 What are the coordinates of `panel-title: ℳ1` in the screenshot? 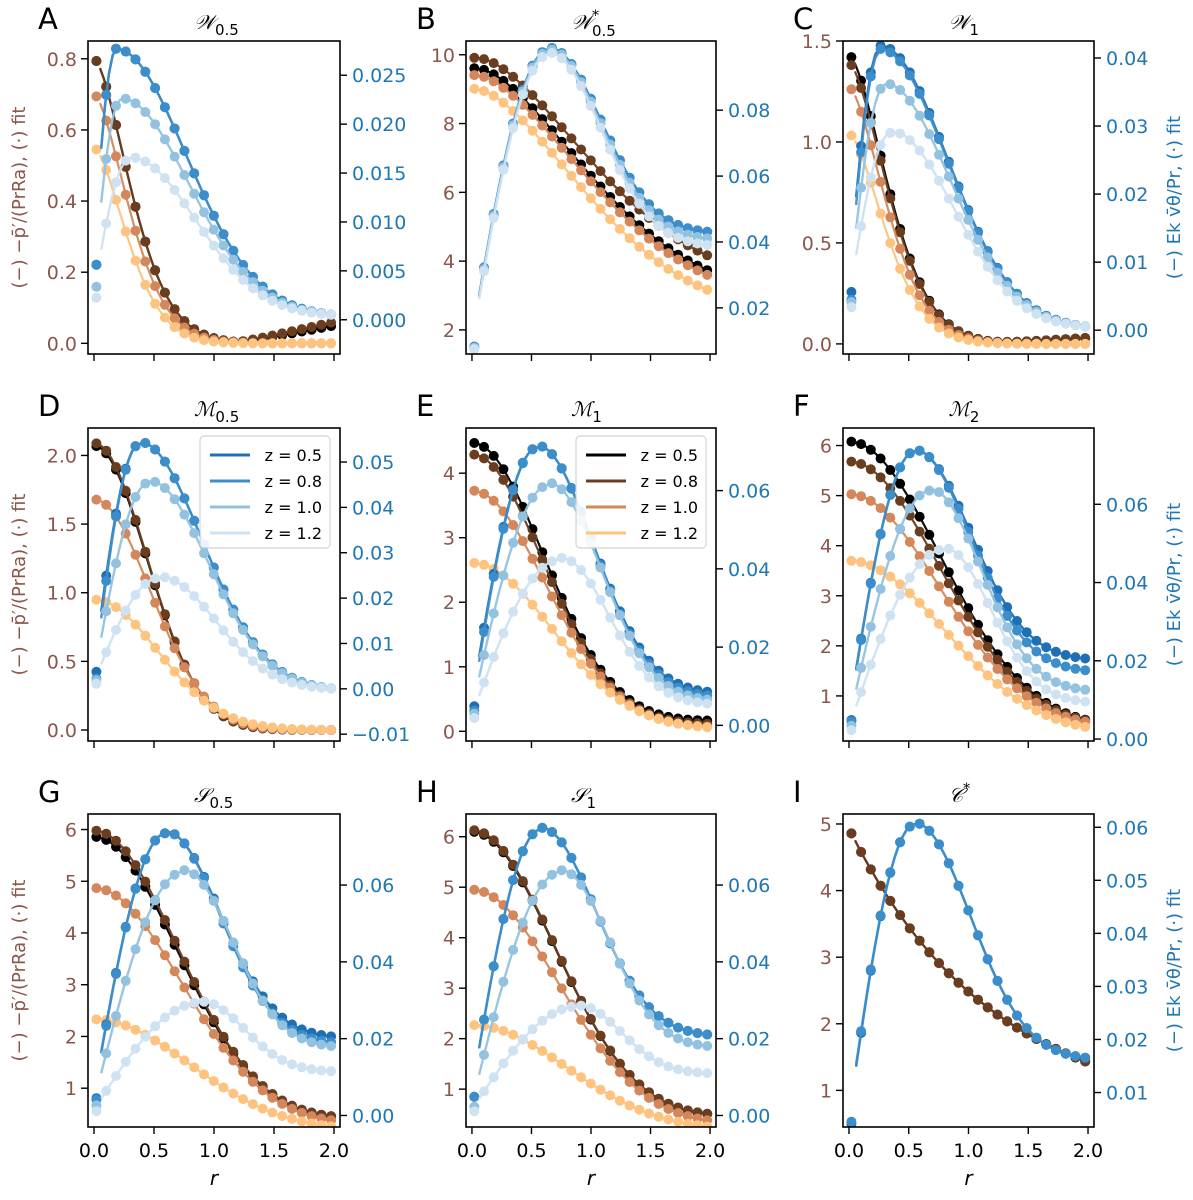 It's located at (586, 411).